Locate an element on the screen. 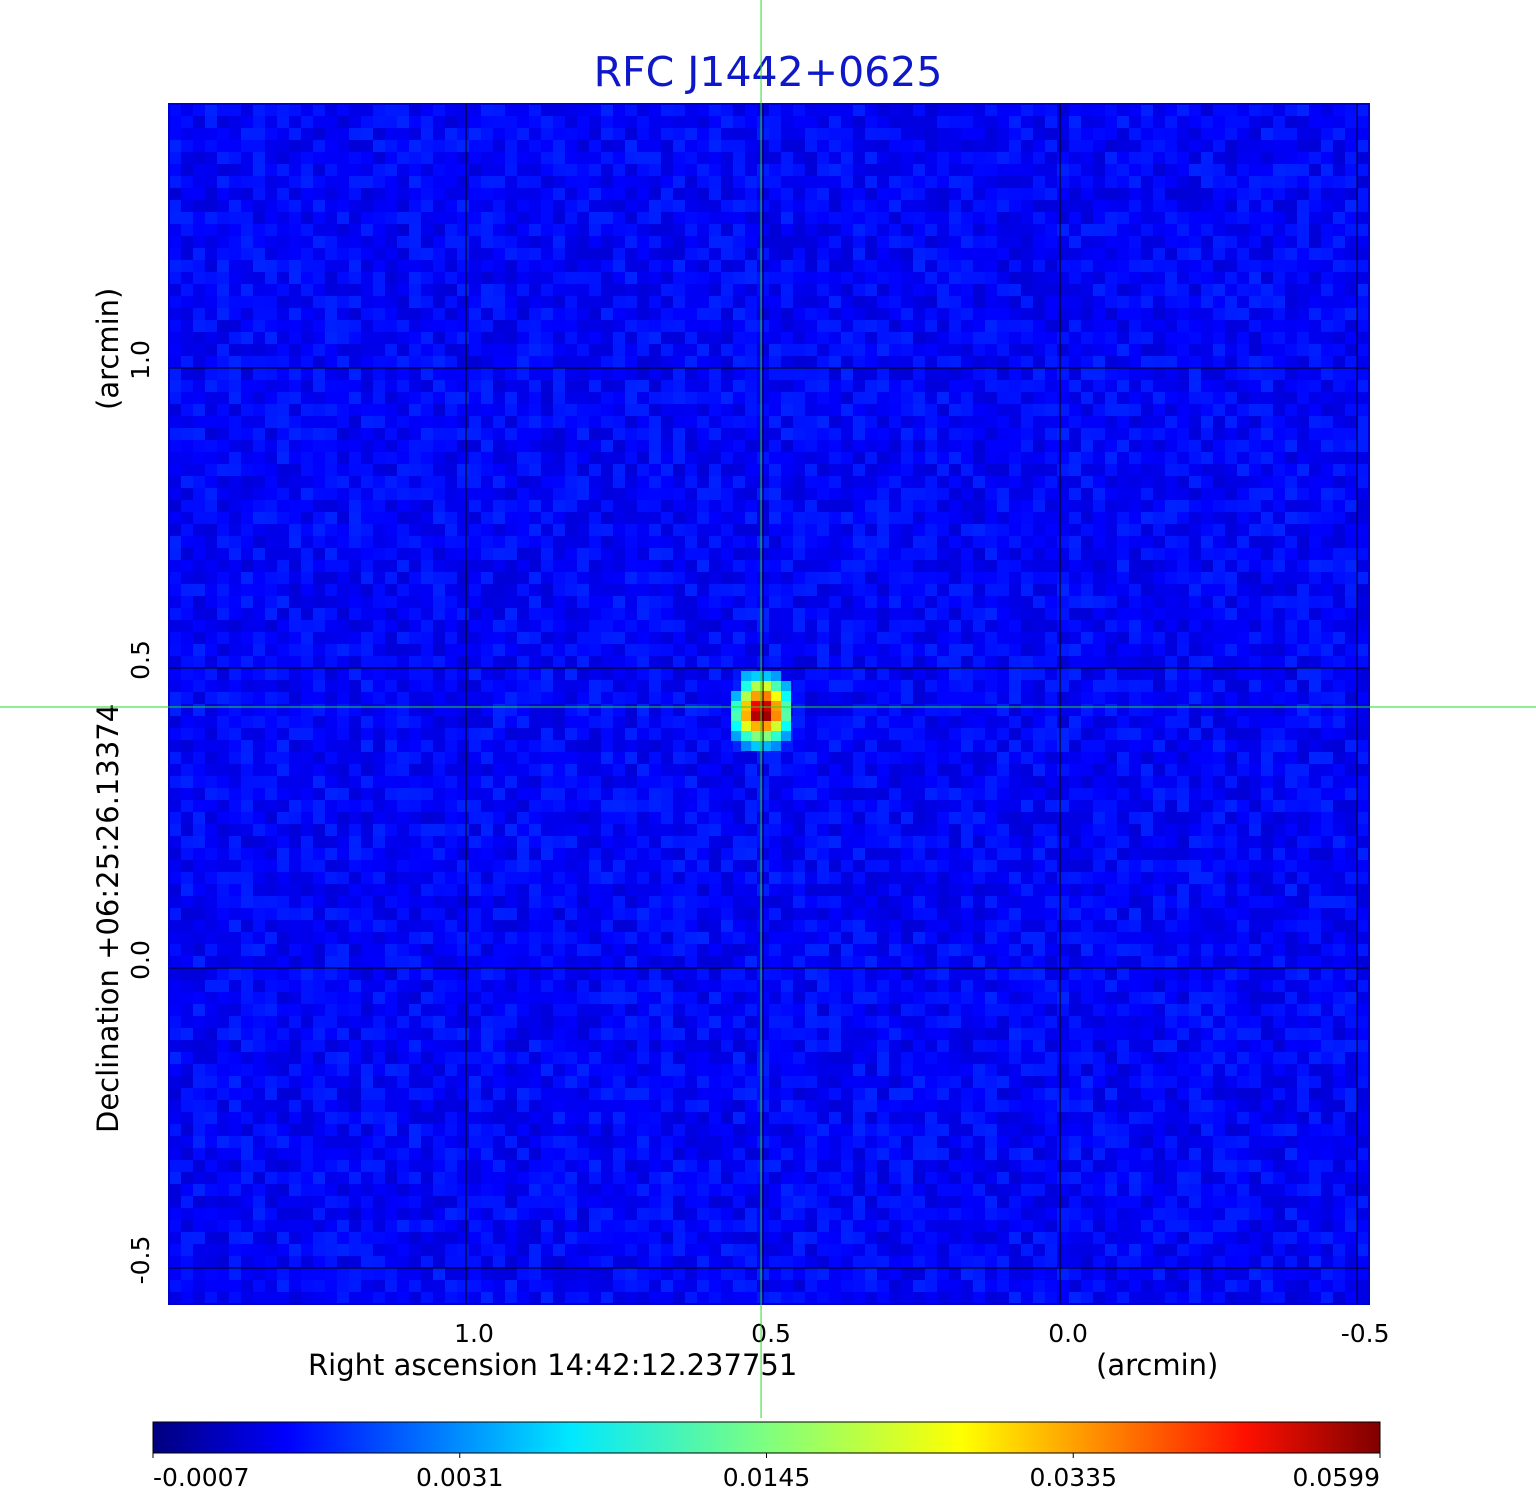 The height and width of the screenshot is (1511, 1536). y-axis-label: Declination +06:25:26.13374 is located at coordinates (108, 918).